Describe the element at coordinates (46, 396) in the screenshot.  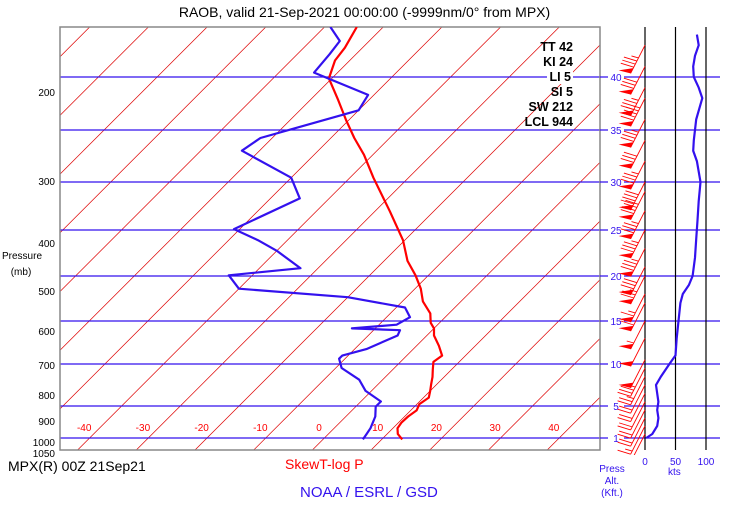
I see `pressure-tick-label: 800` at that location.